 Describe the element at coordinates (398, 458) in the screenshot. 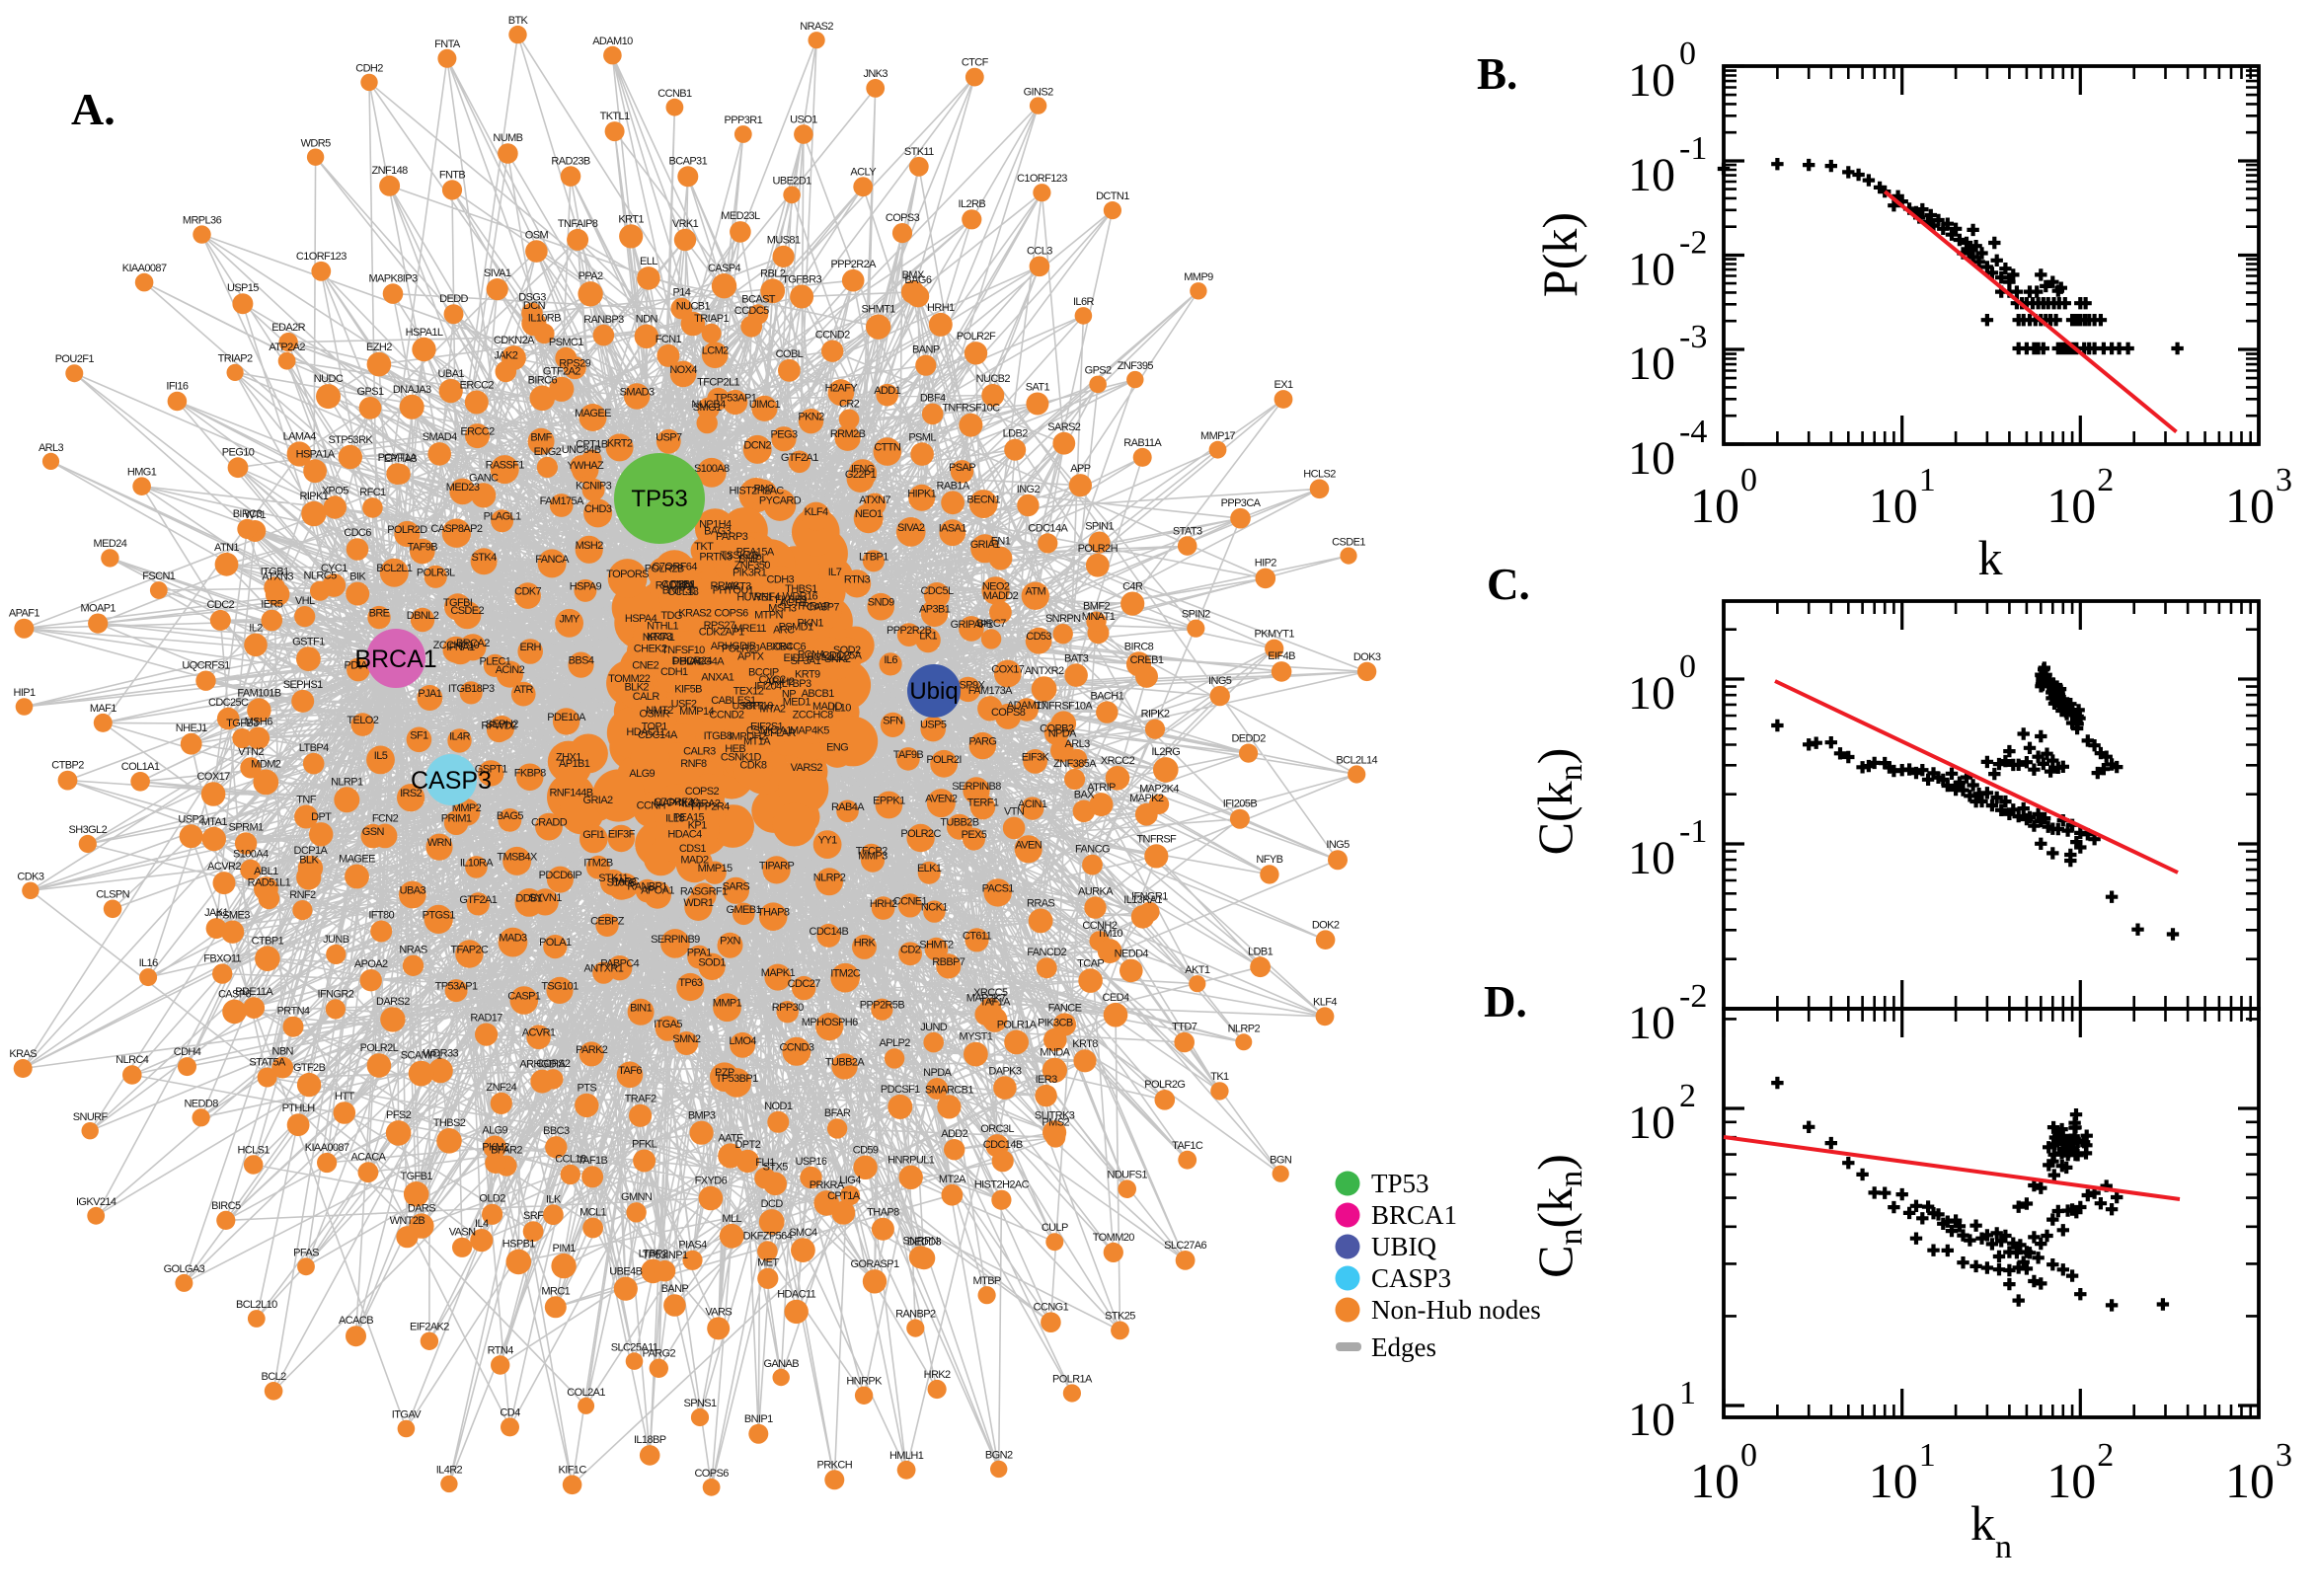

I see `svg-text: PCYT1A` at that location.